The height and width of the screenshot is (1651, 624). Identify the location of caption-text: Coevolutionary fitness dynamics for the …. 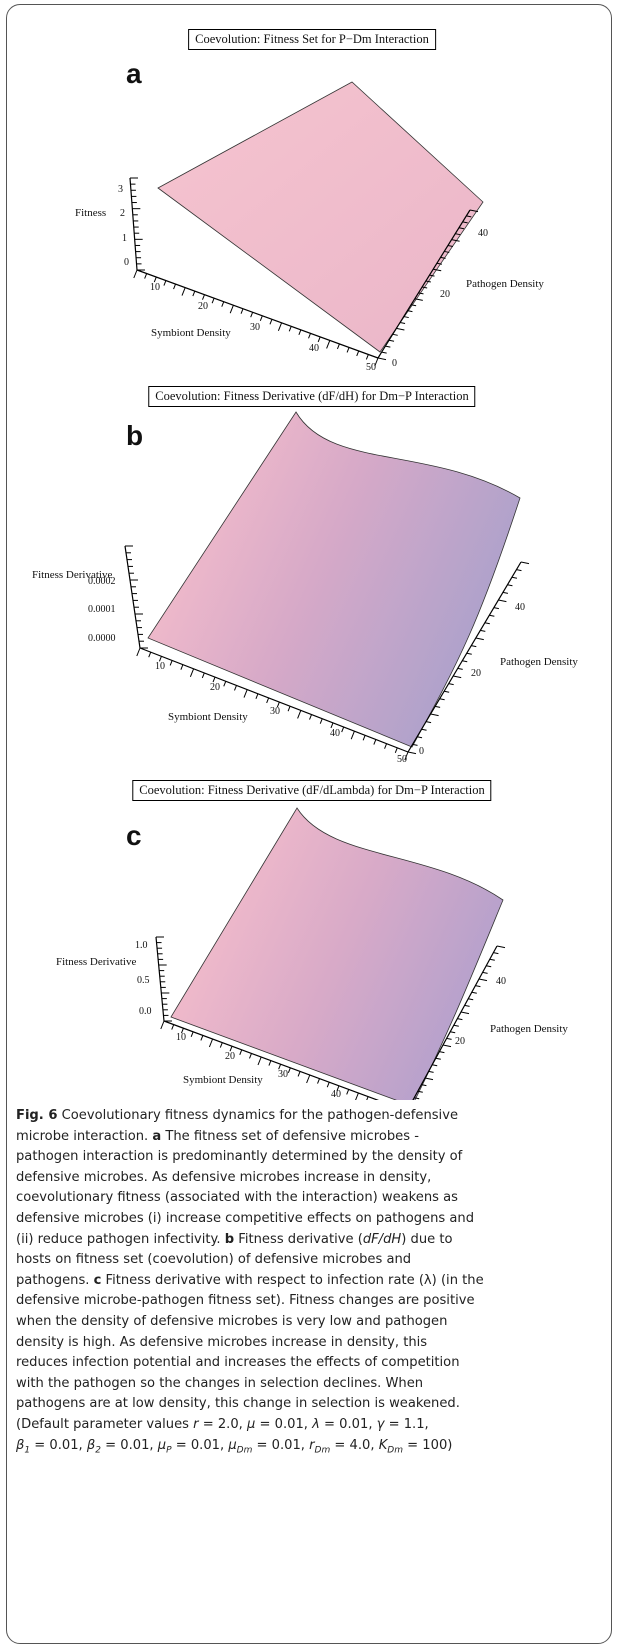
(258, 1115).